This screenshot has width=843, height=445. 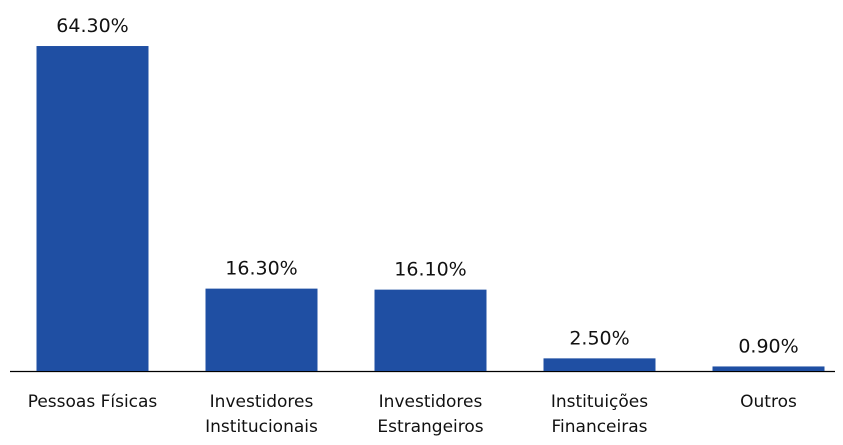 What do you see at coordinates (599, 414) in the screenshot?
I see `x-tick-label: Instituições Financeiras` at bounding box center [599, 414].